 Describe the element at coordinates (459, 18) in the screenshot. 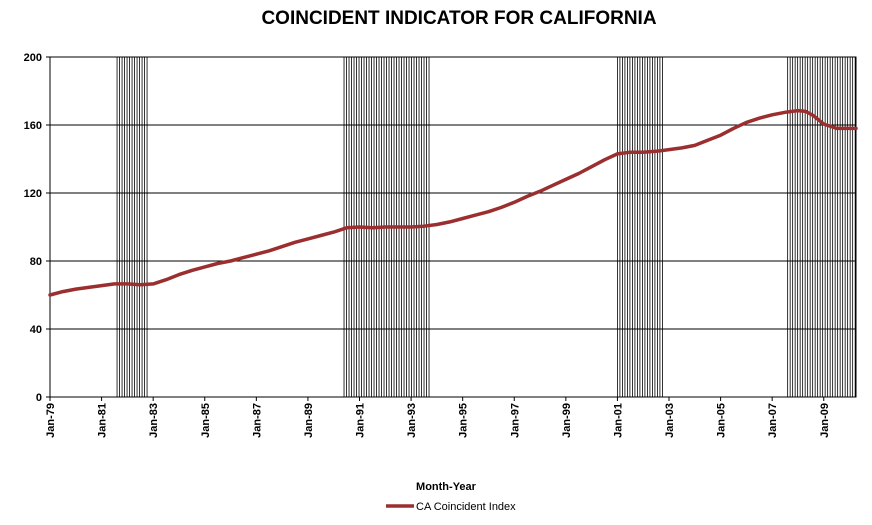

I see `chart-title: COINCIDENT INDICATOR FOR CALIFORNIA` at that location.